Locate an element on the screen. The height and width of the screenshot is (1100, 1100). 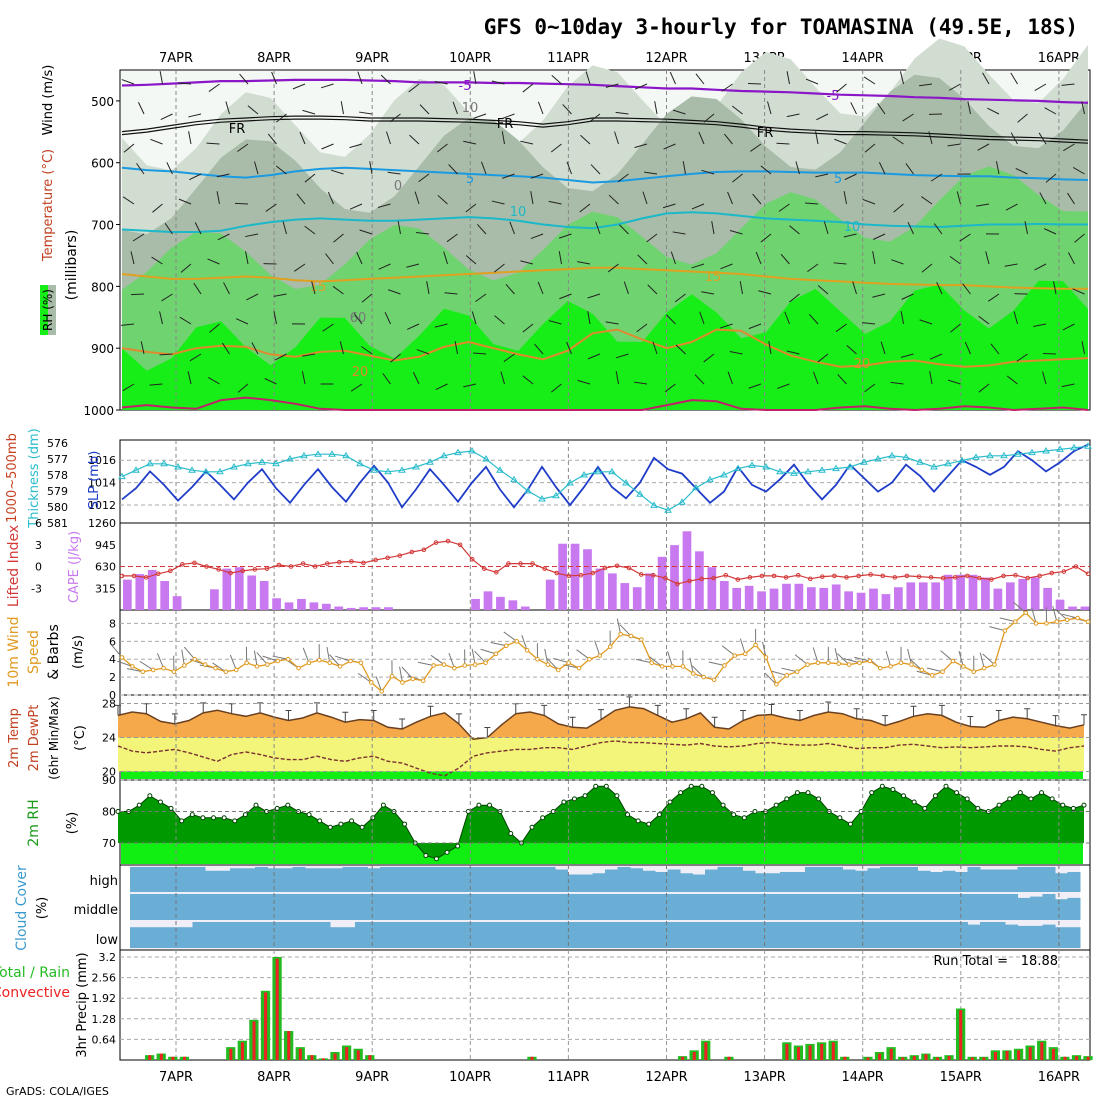
temp-tick: 24 is located at coordinates (109, 738).